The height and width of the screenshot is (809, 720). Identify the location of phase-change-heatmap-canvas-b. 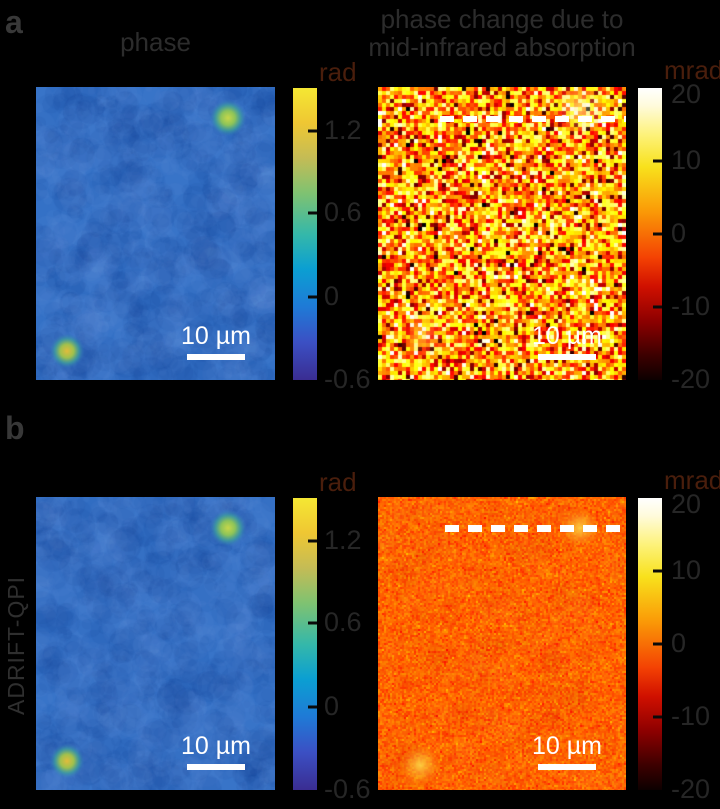
(502, 643).